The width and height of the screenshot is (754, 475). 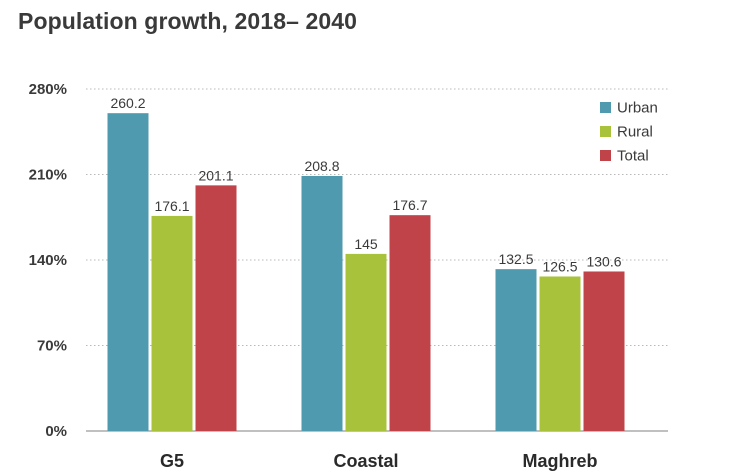 I want to click on y-tick-label: 0%, so click(x=56, y=431).